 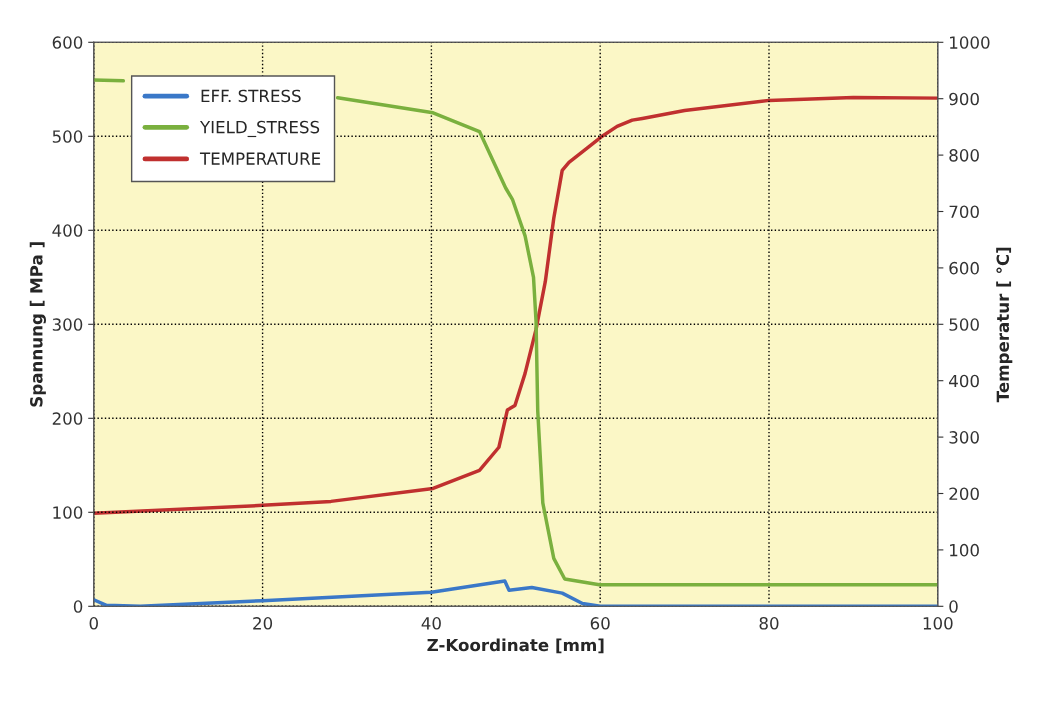 I want to click on y2-axis-title: Temperatur [ °C], so click(x=1004, y=325).